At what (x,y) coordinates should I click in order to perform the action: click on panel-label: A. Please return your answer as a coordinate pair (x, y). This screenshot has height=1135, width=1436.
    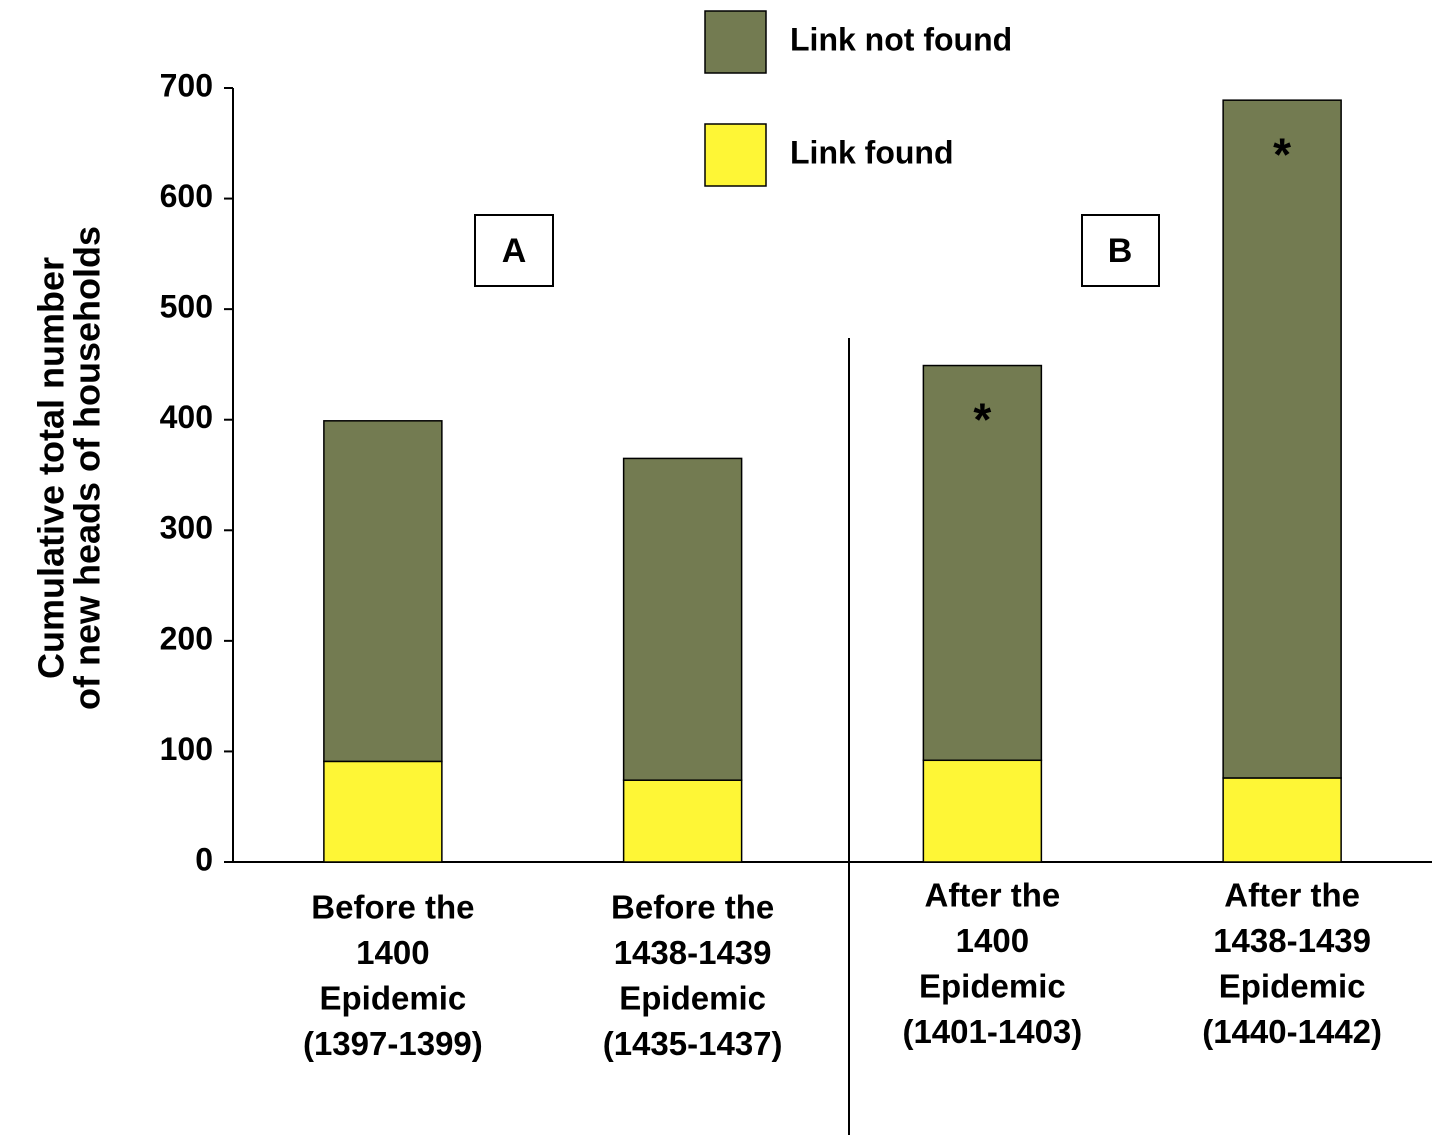
    Looking at the image, I should click on (514, 251).